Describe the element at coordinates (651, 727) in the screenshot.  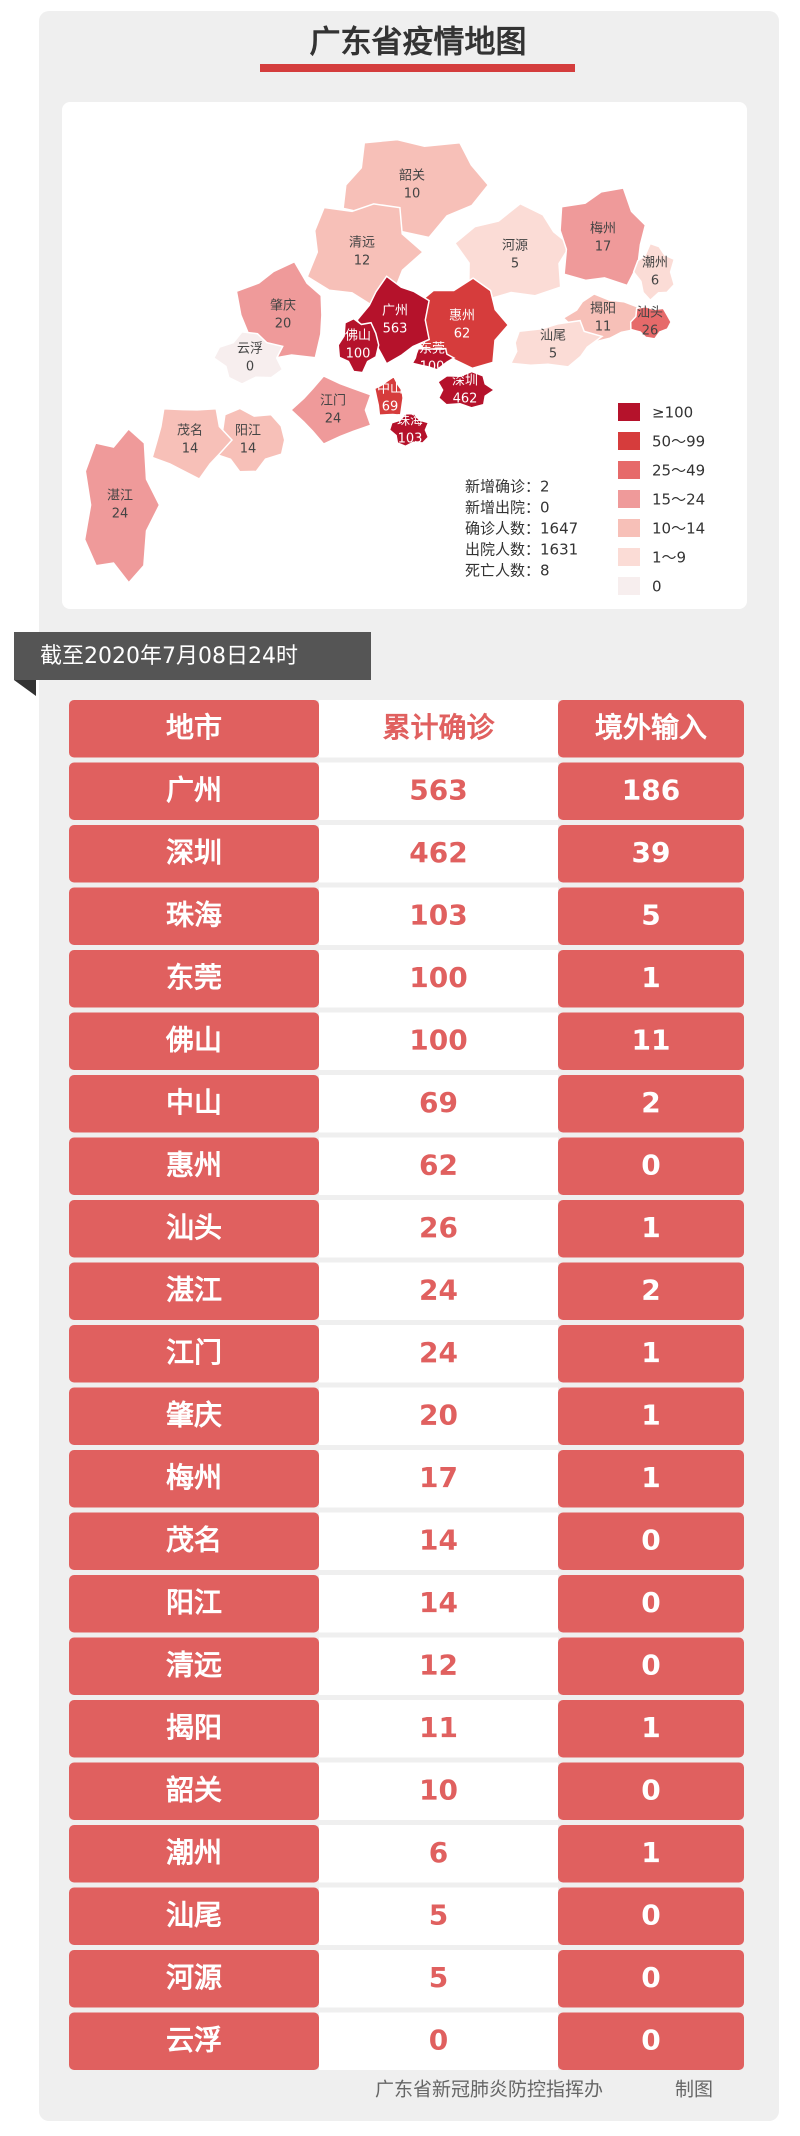
I see `table-header: 境外输入` at that location.